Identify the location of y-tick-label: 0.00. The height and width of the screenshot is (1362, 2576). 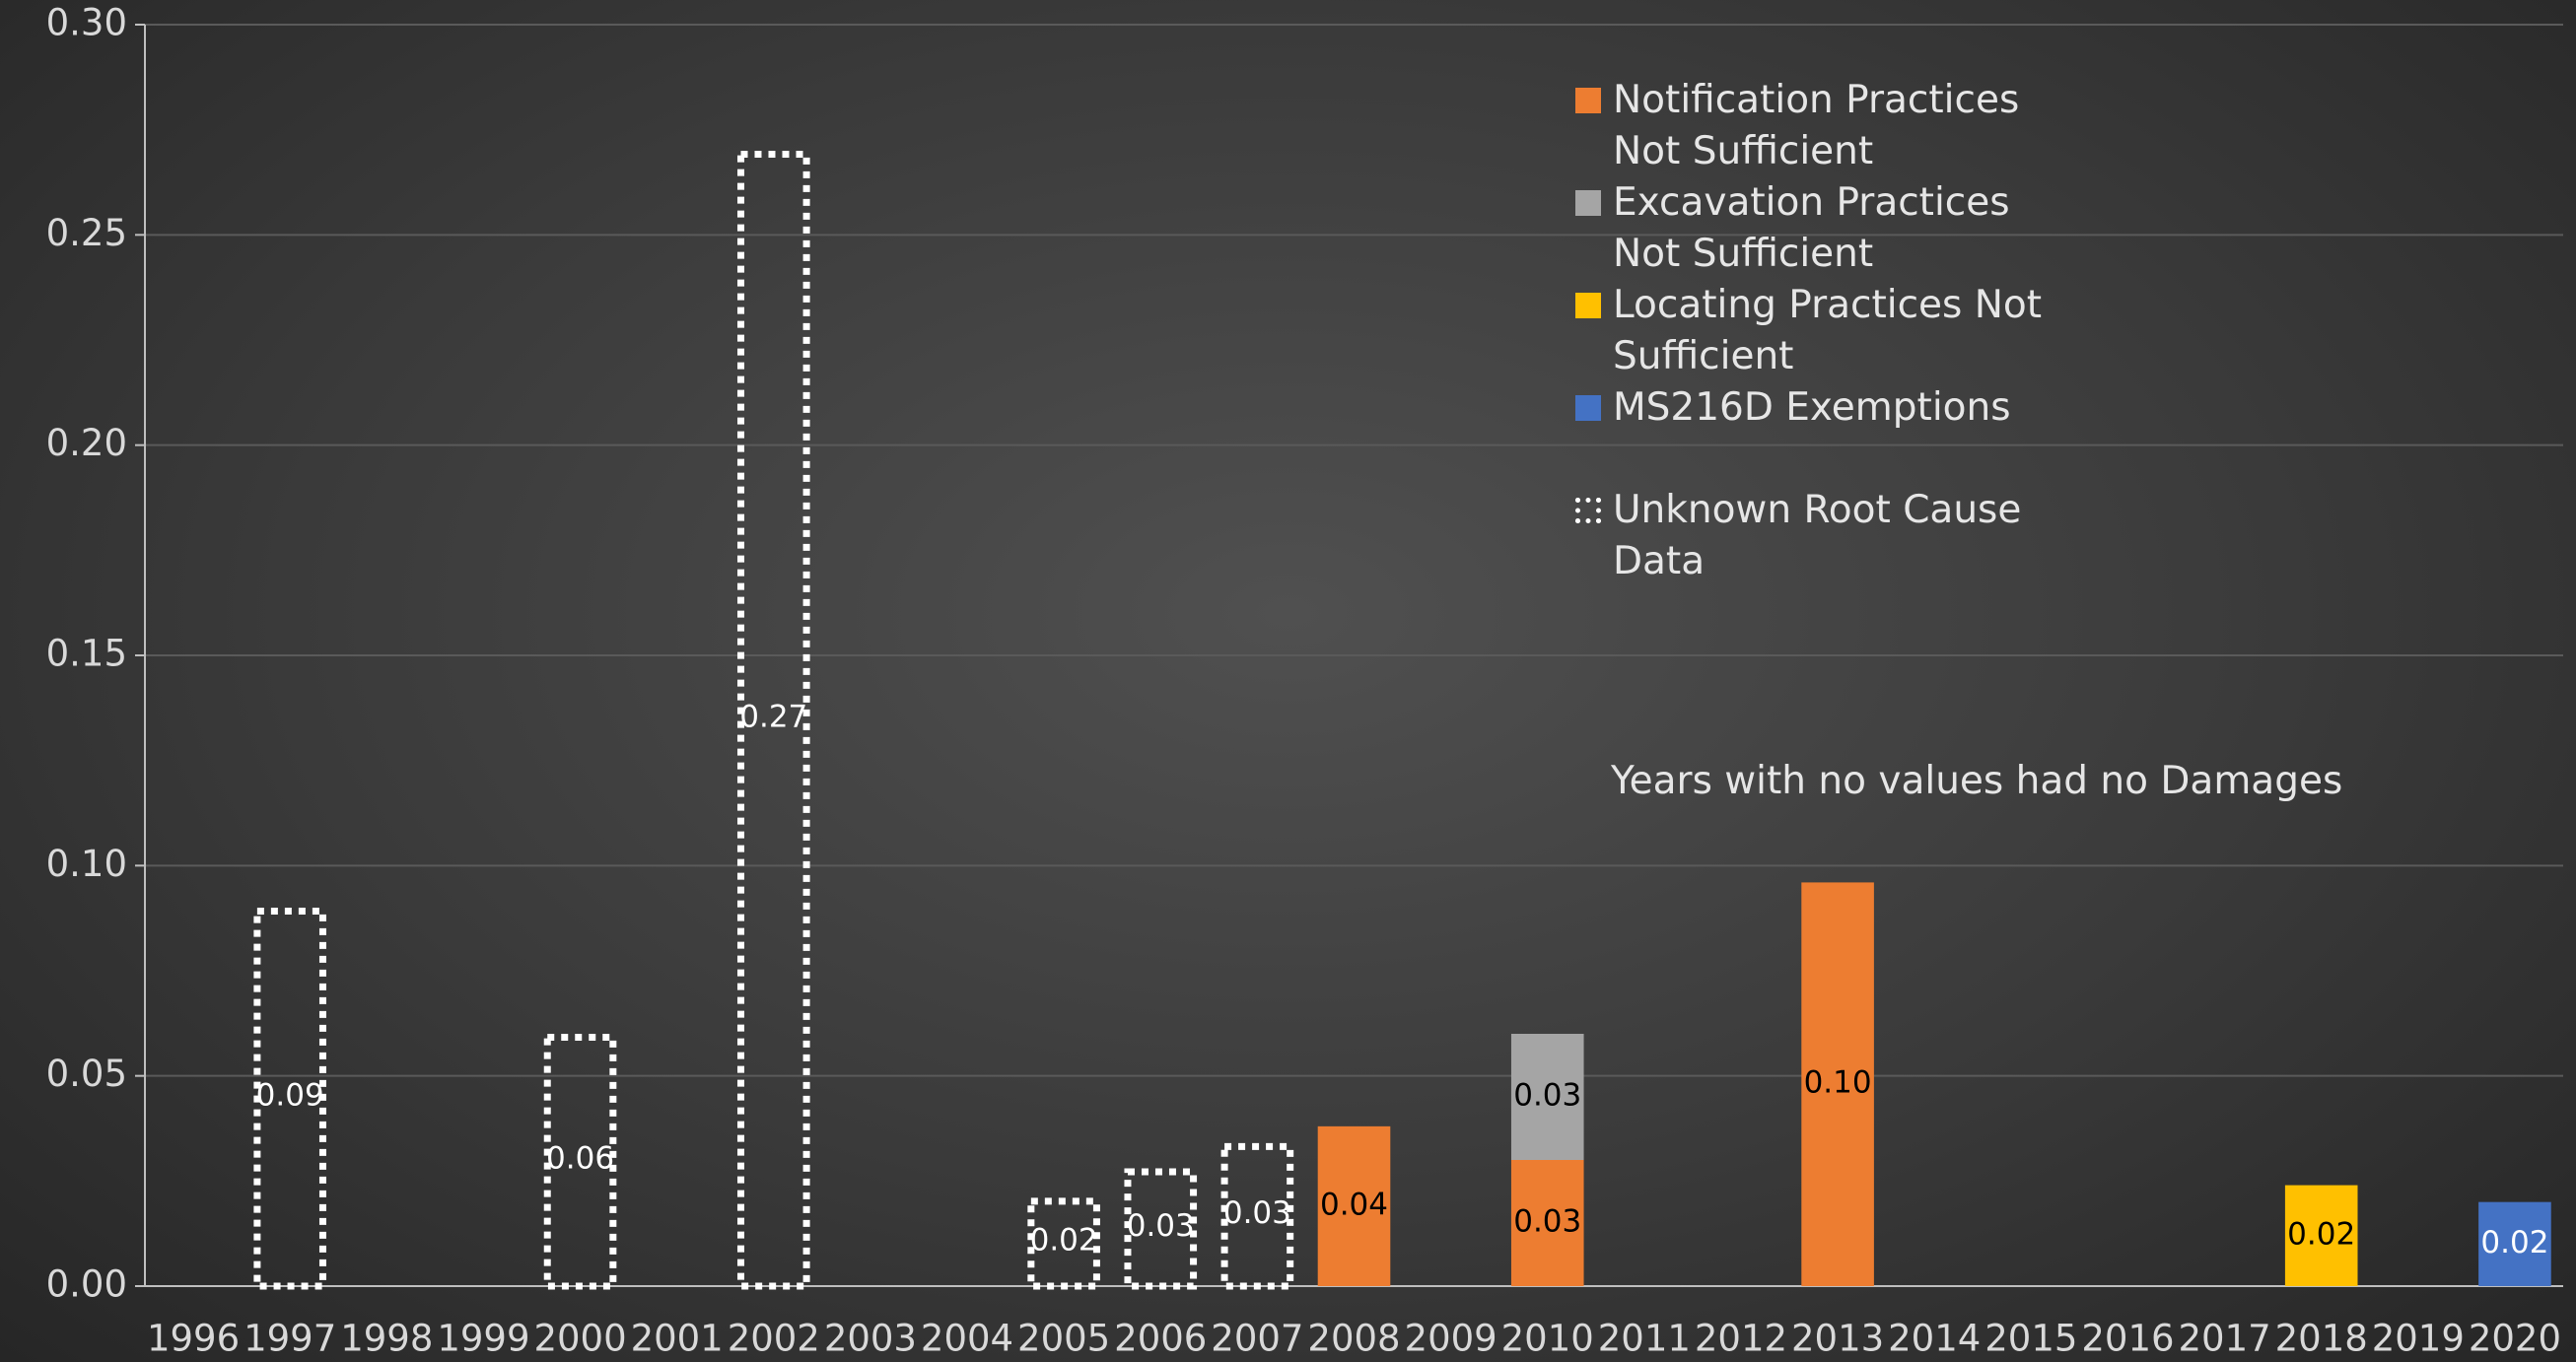
(87, 1284).